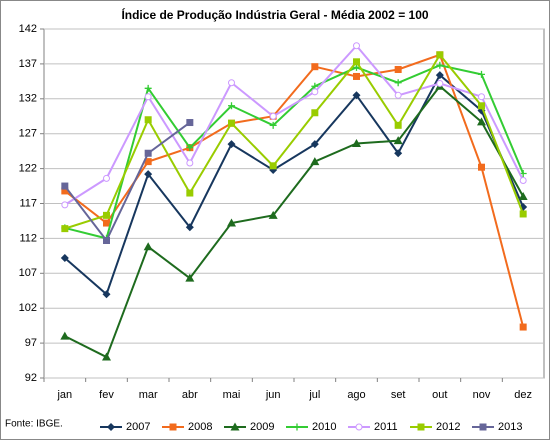 This screenshot has height=440, width=550. I want to click on legend-label: 2010, so click(324, 427).